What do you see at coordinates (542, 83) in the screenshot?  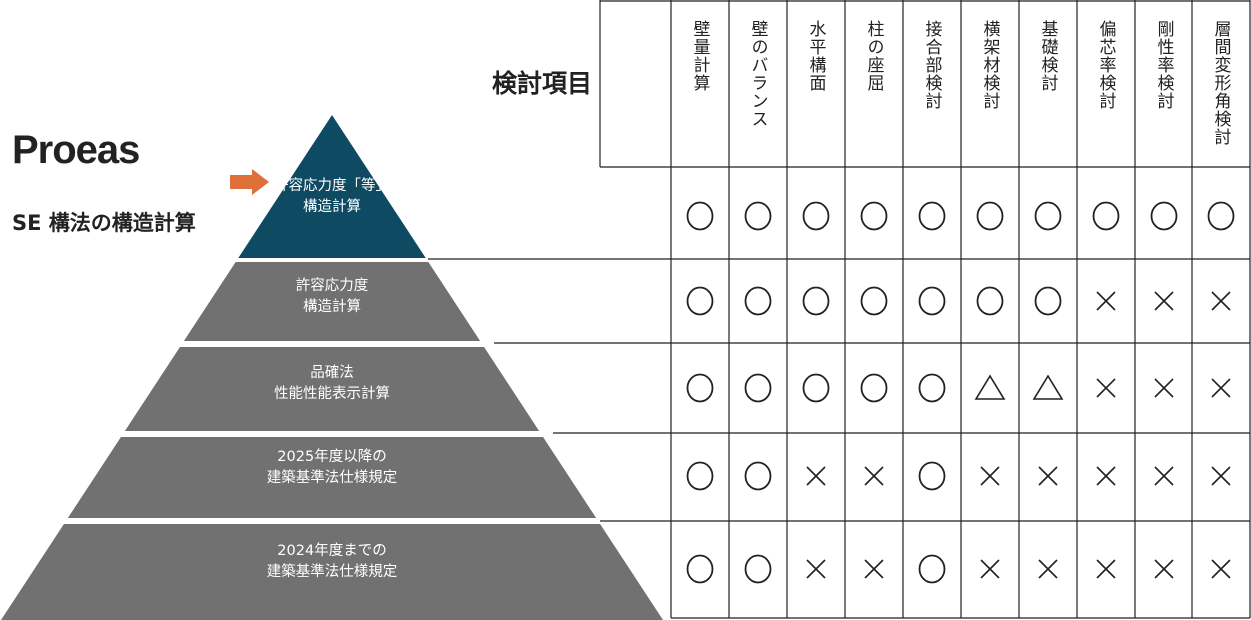 I see `table-heading: 検討項目` at bounding box center [542, 83].